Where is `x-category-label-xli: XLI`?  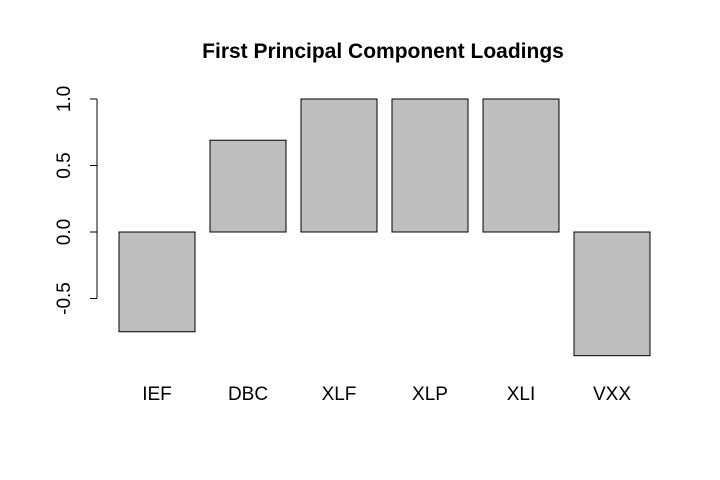 x-category-label-xli: XLI is located at coordinates (521, 394).